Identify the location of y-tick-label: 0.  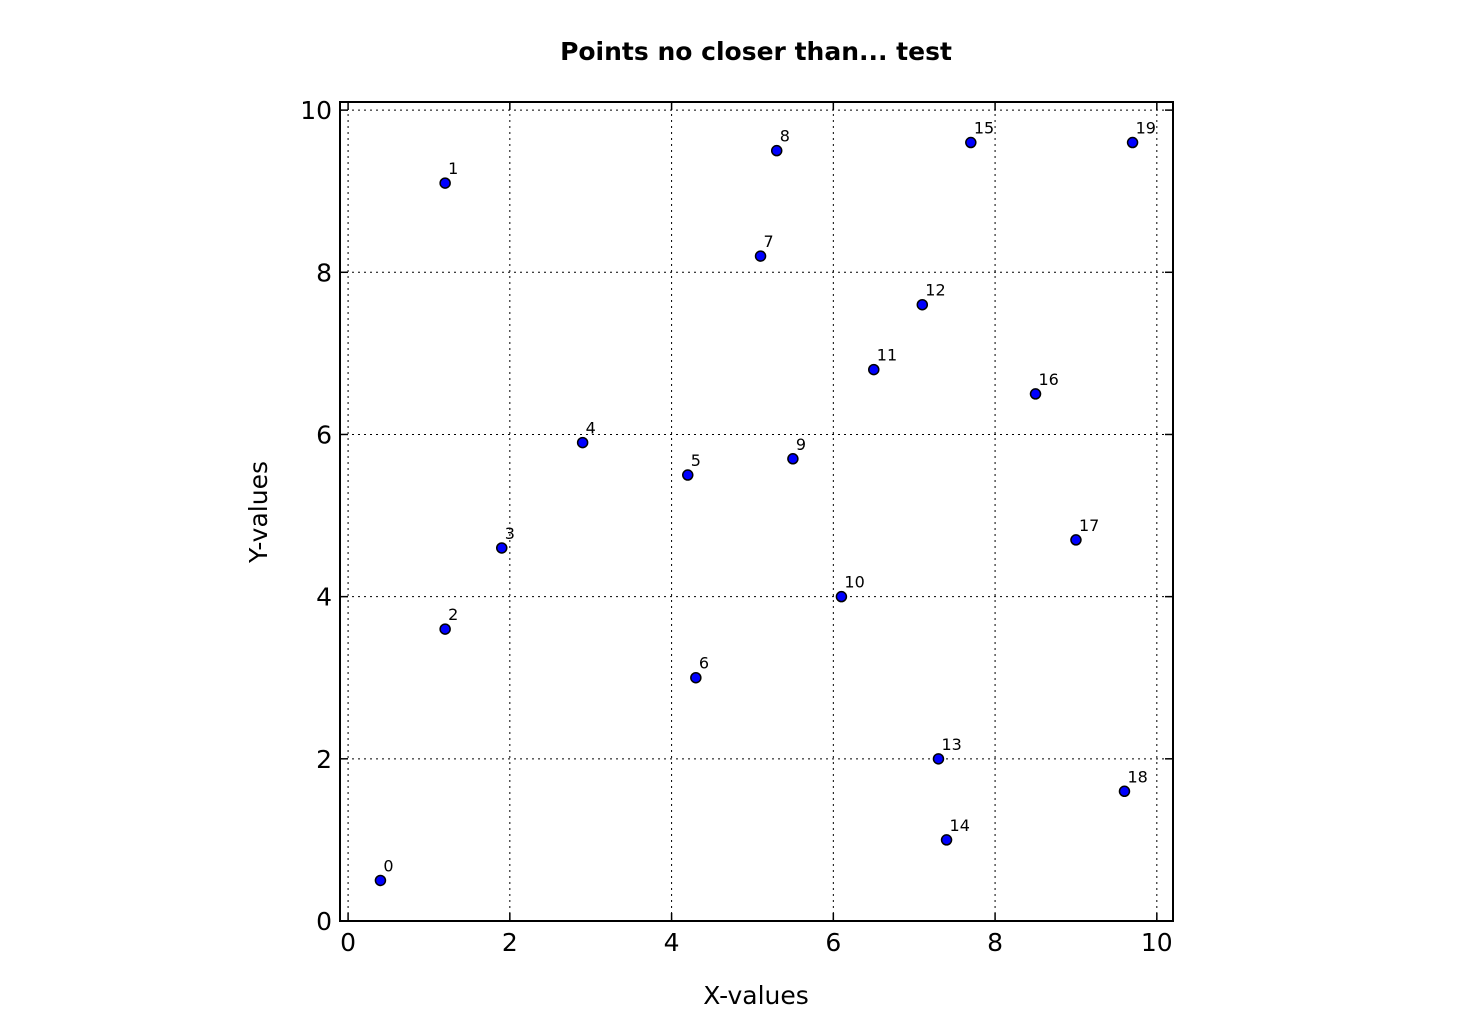
(324, 921).